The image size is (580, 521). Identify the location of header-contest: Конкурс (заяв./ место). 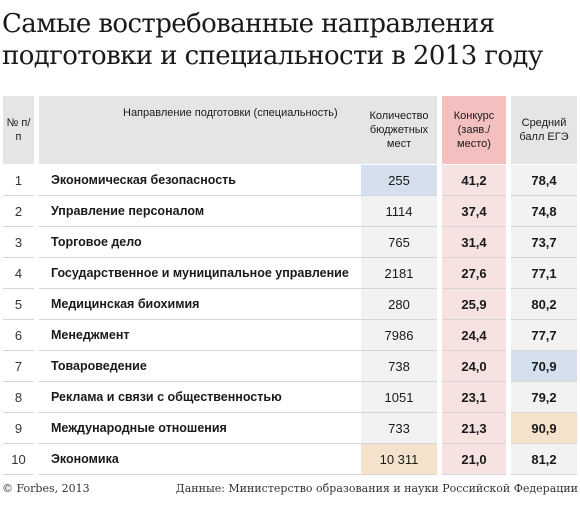
(474, 130).